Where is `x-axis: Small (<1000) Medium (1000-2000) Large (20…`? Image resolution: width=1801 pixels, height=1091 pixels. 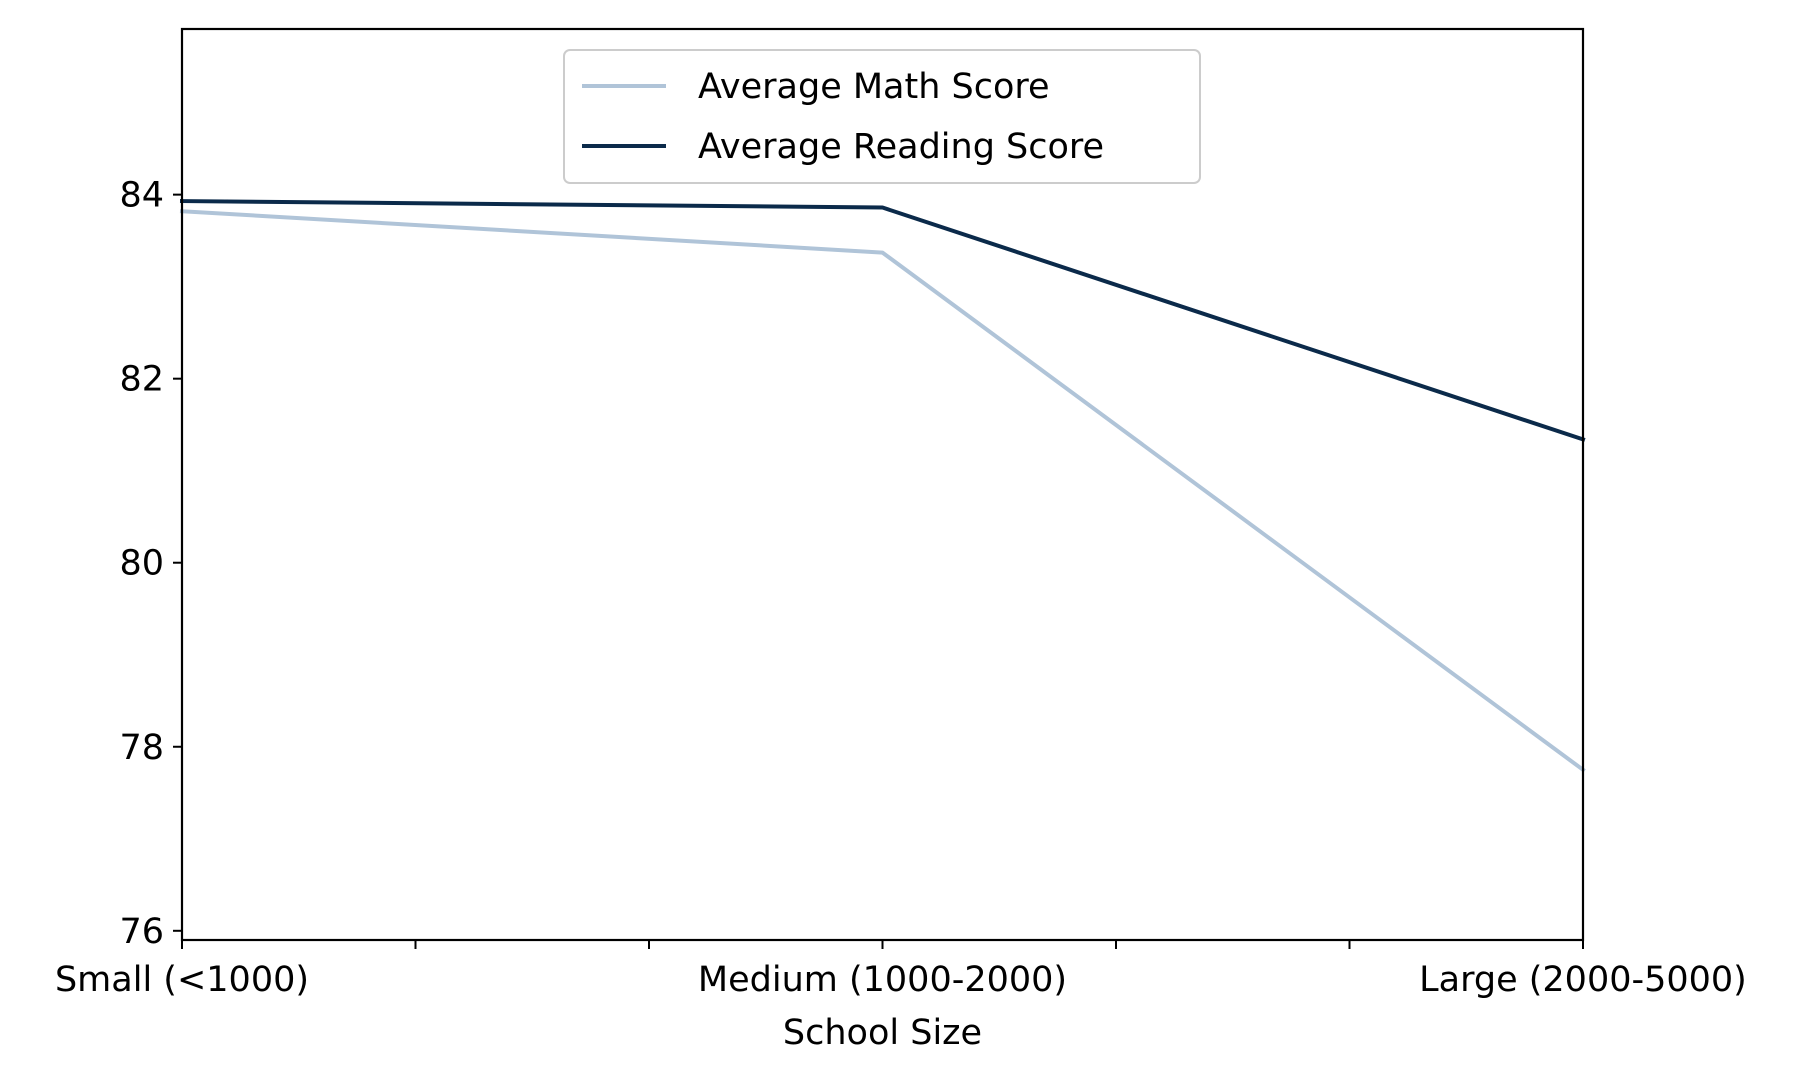 x-axis: Small (<1000) Medium (1000-2000) Large (20… is located at coordinates (901, 970).